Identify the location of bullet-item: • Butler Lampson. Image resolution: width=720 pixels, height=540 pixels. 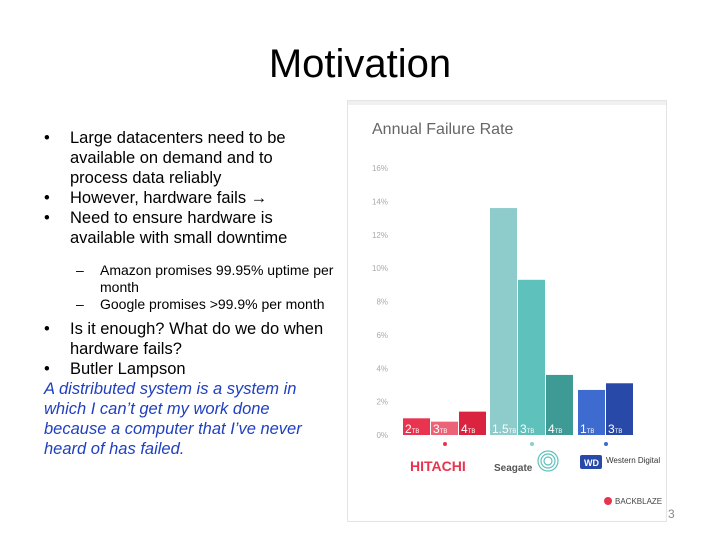
(189, 369).